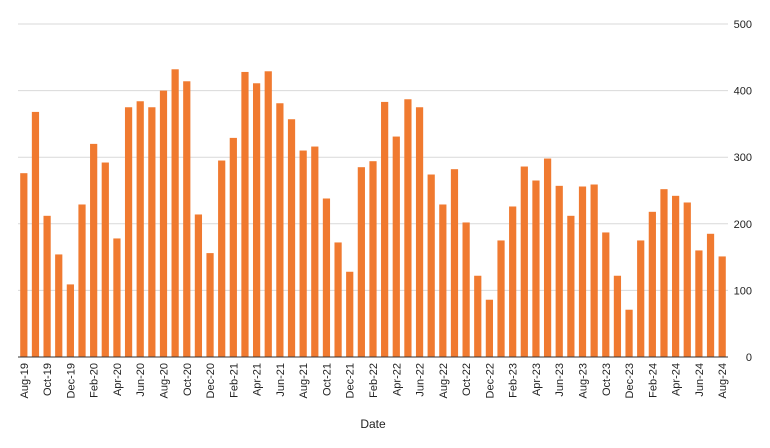 This screenshot has height=448, width=770. I want to click on x-tick-label: Jun-21, so click(281, 380).